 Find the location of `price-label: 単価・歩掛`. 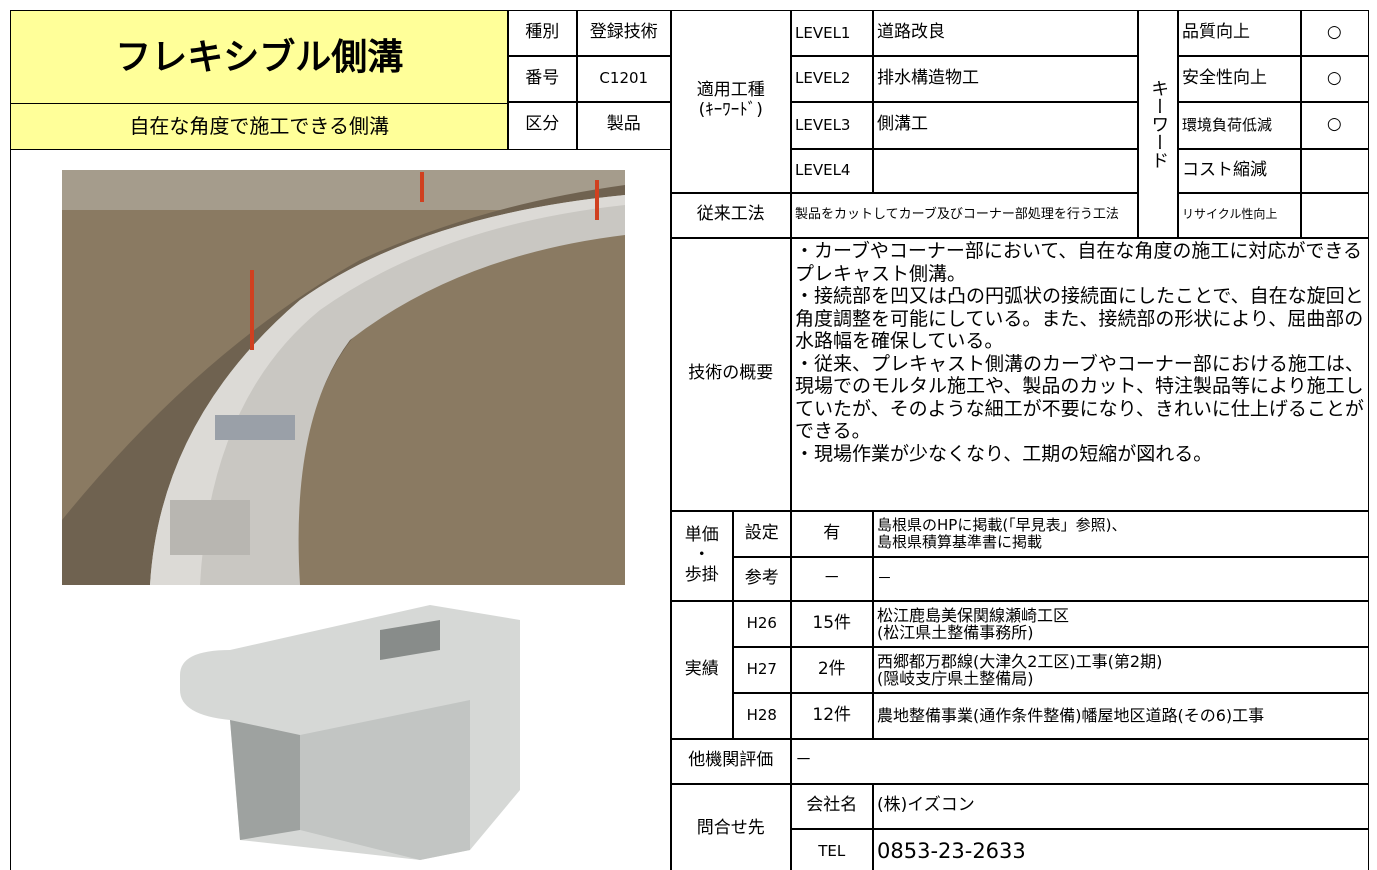

price-label: 単価・歩掛 is located at coordinates (702, 556).